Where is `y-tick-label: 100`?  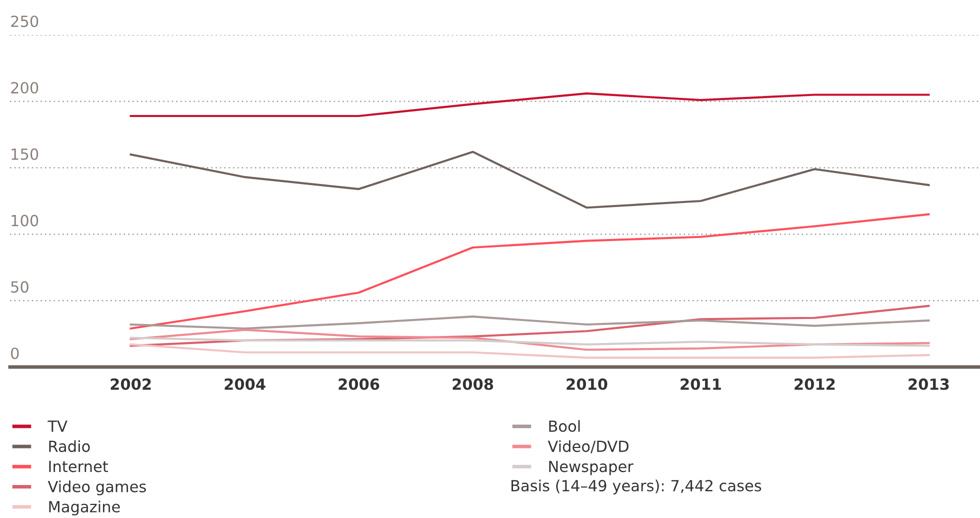 y-tick-label: 100 is located at coordinates (25, 220).